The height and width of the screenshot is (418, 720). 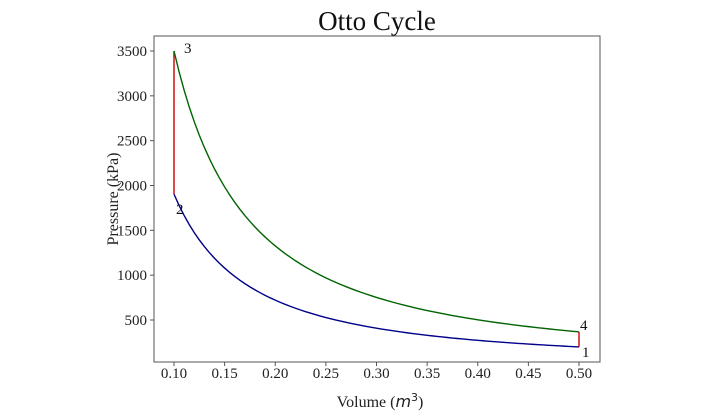 What do you see at coordinates (132, 187) in the screenshot?
I see `y-tick-label: 2000` at bounding box center [132, 187].